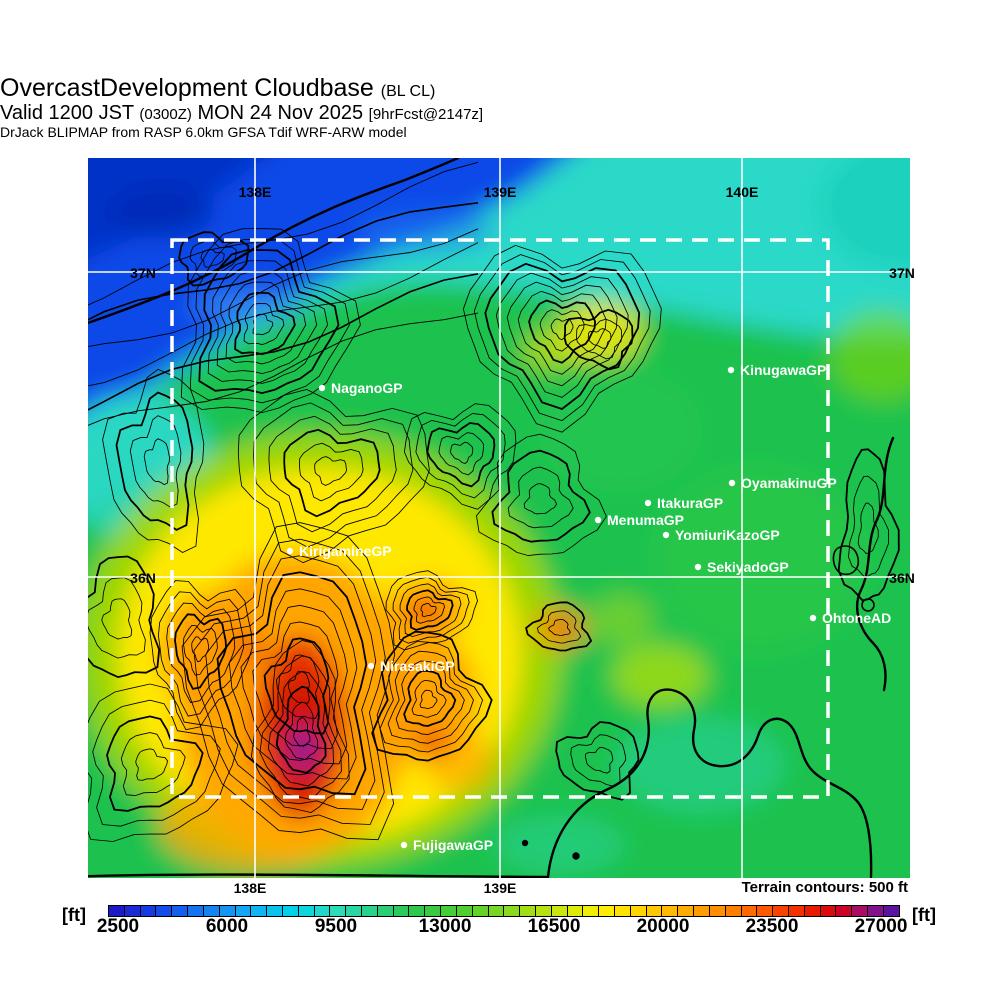 This screenshot has width=1000, height=1000. Describe the element at coordinates (255, 192) in the screenshot. I see `longitude-label: 138E` at that location.